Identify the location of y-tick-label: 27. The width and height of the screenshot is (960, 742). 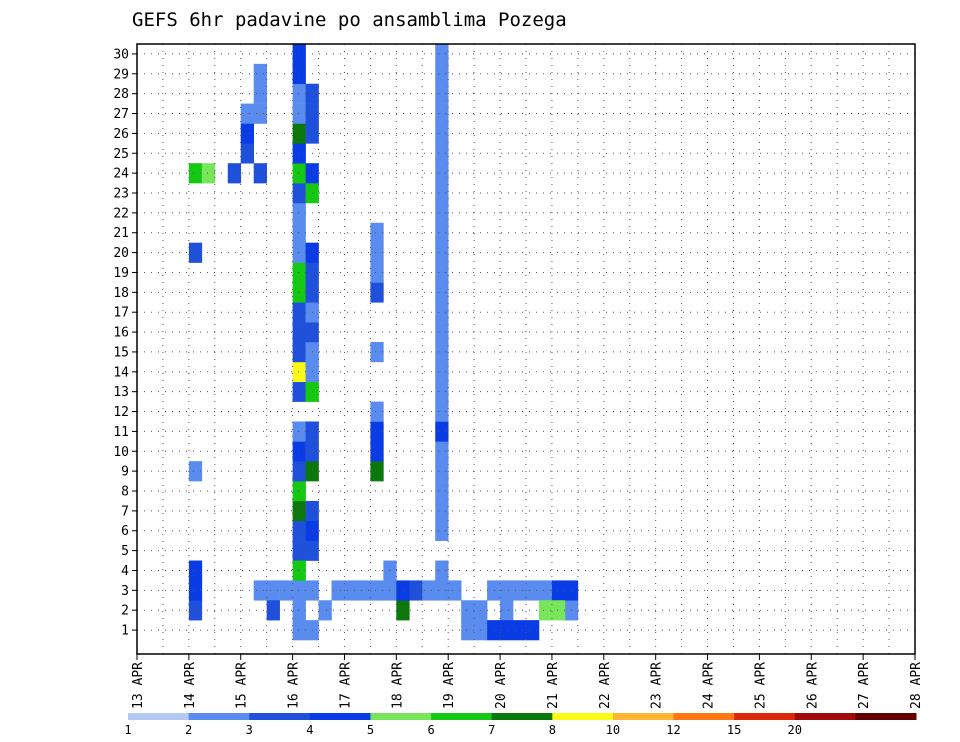
(121, 114).